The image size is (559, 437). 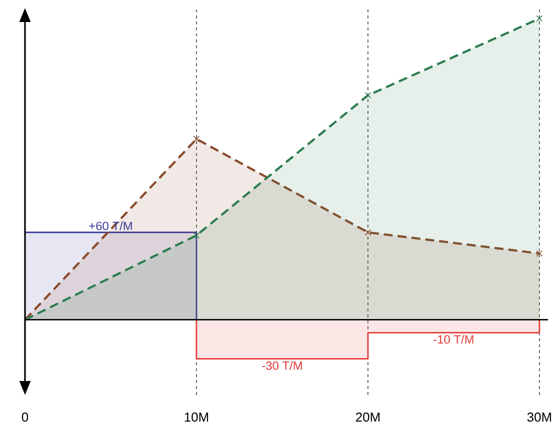 I want to click on x-tick-label: 0, so click(x=25, y=417).